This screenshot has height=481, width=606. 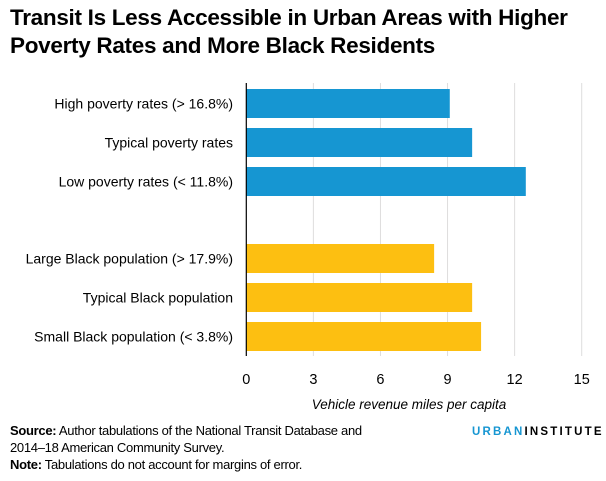 What do you see at coordinates (169, 143) in the screenshot?
I see `category-label: Typical poverty rates` at bounding box center [169, 143].